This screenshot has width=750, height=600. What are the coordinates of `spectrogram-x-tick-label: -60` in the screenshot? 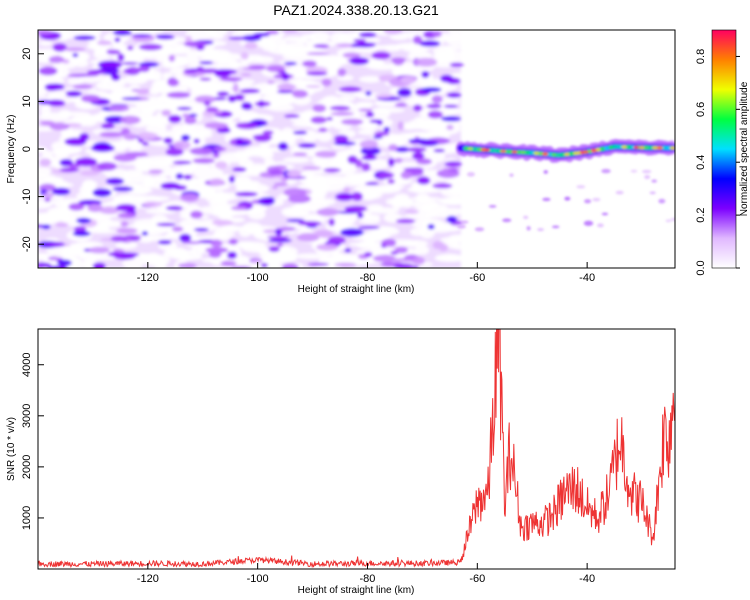 It's located at (477, 278).